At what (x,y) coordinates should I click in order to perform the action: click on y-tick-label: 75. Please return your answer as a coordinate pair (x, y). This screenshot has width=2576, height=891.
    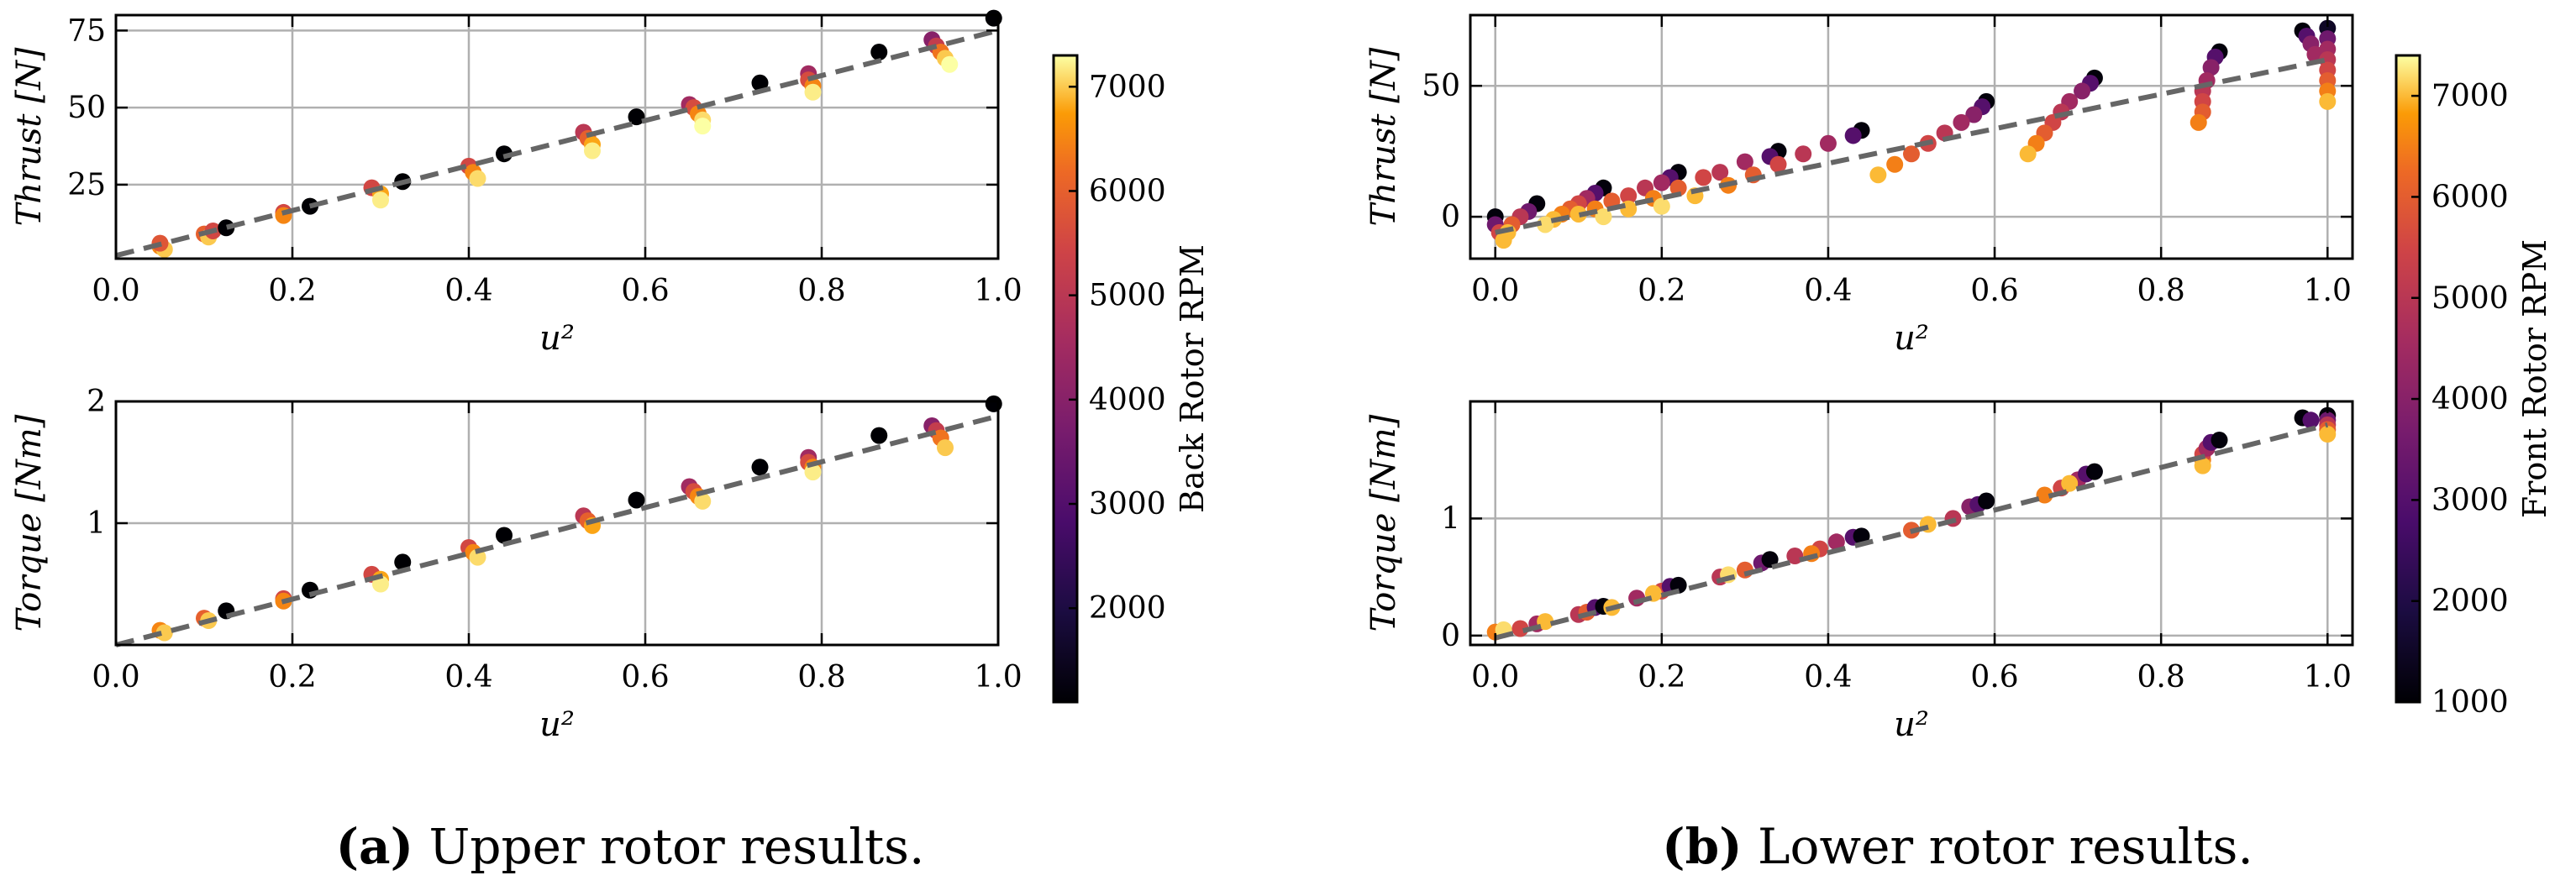
    Looking at the image, I should click on (86, 30).